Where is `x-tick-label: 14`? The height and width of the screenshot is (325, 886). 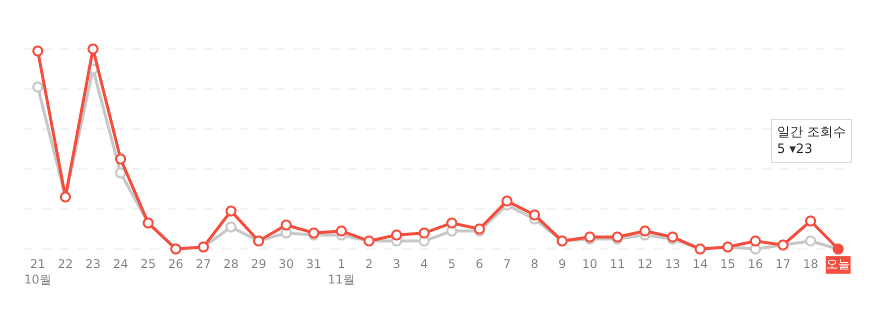 x-tick-label: 14 is located at coordinates (700, 264).